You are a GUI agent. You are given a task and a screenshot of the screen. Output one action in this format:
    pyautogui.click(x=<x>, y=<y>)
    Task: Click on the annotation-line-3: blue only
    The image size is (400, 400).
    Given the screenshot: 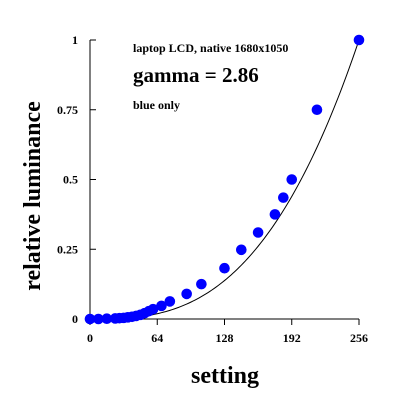 What is the action you would take?
    pyautogui.click(x=156, y=105)
    